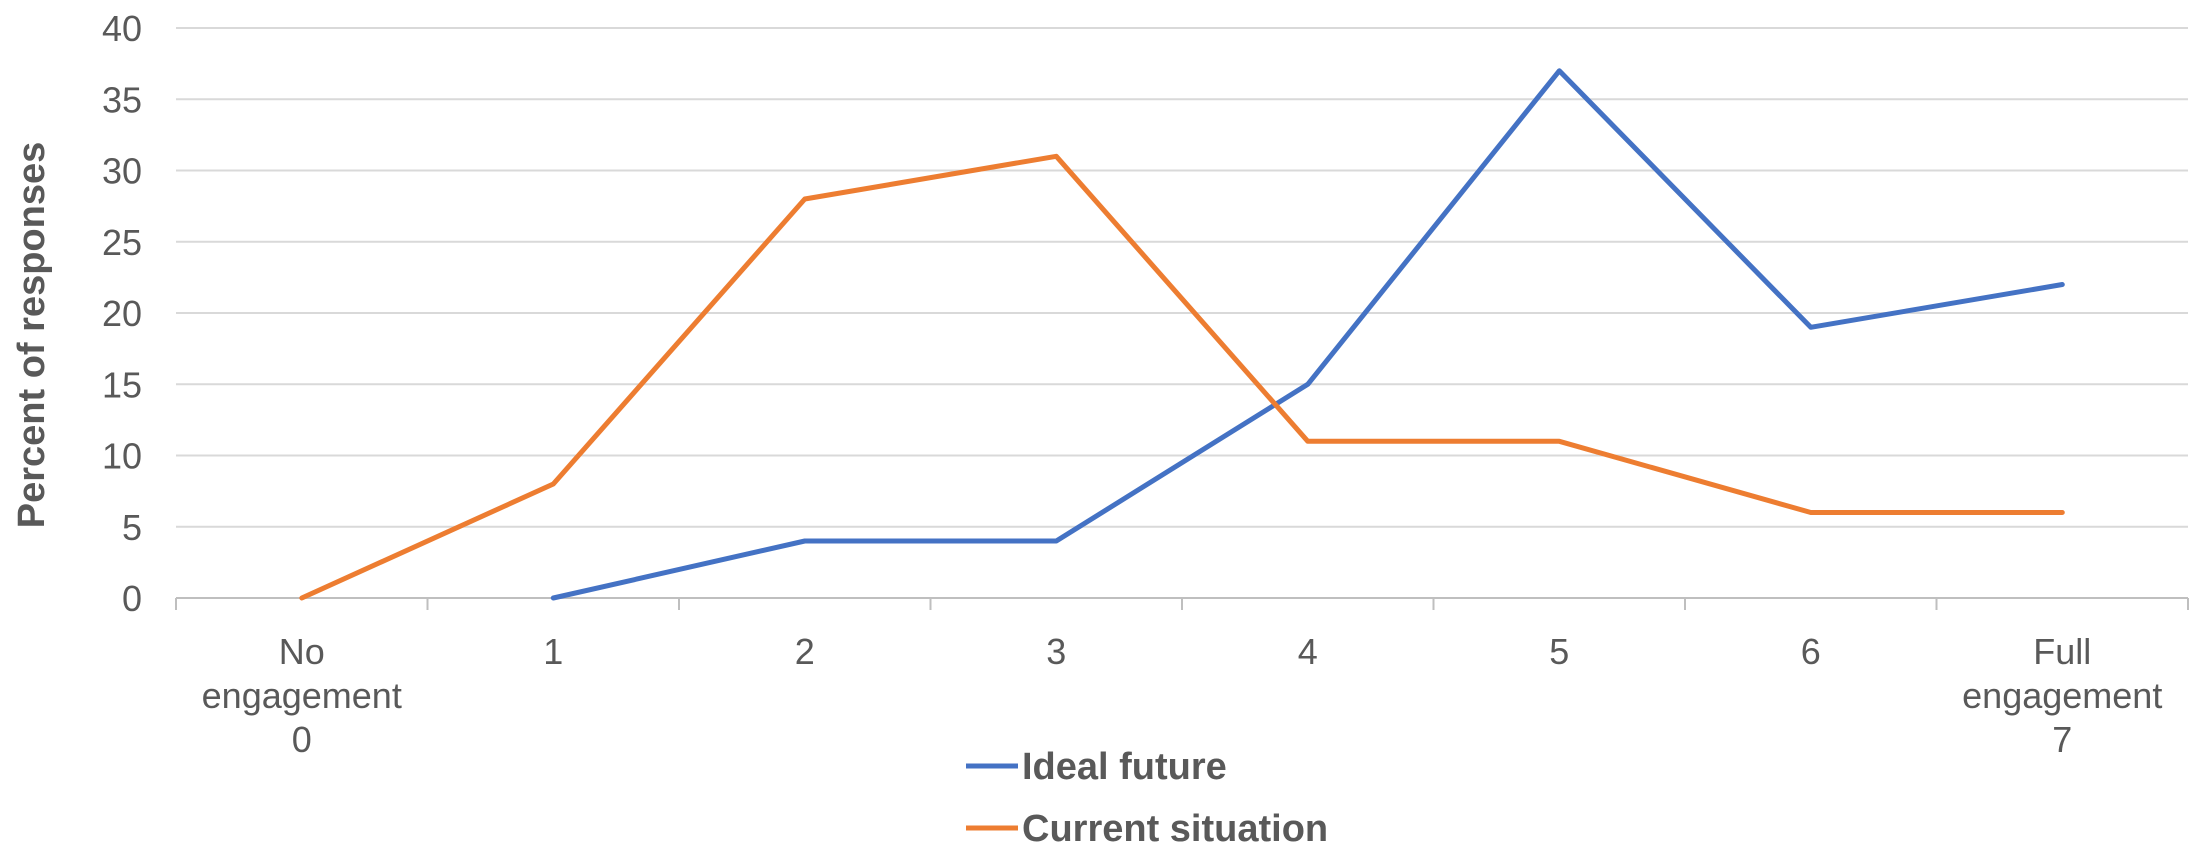 The height and width of the screenshot is (845, 2194). I want to click on y-axis-title: Percent of responses, so click(32, 335).